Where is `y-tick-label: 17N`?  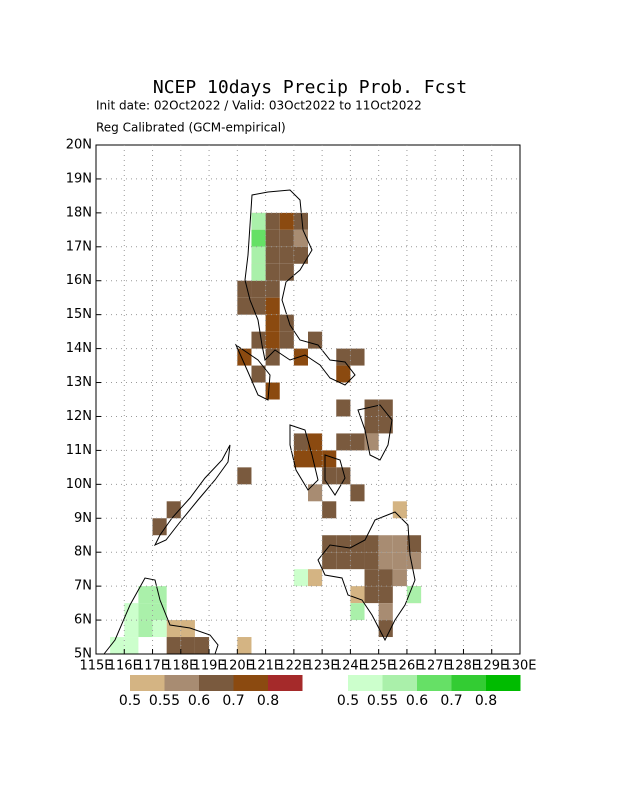 y-tick-label: 17N is located at coordinates (79, 246).